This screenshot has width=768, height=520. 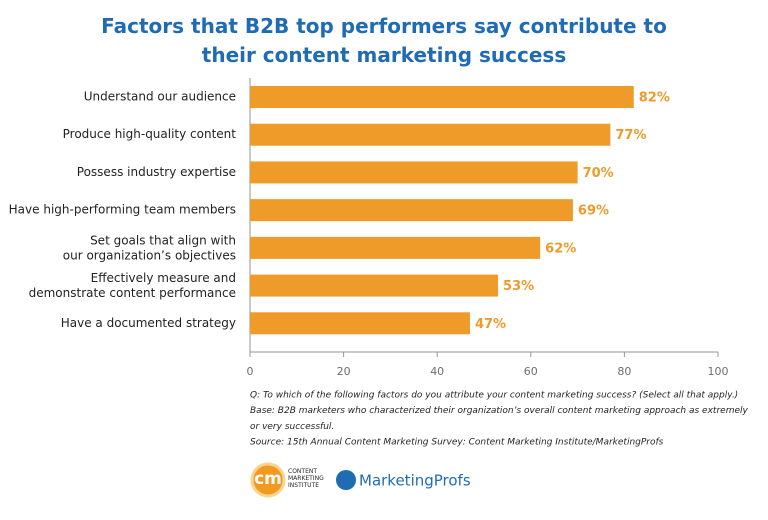 What do you see at coordinates (560, 248) in the screenshot?
I see `value-label: 62%` at bounding box center [560, 248].